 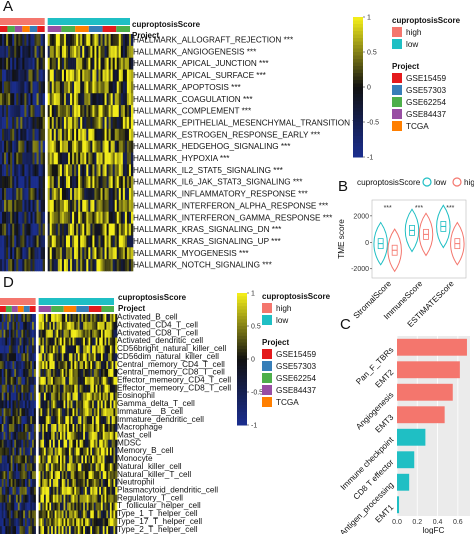 What do you see at coordinates (405, 66) in the screenshot?
I see `legend-a-project-title: Project` at bounding box center [405, 66].